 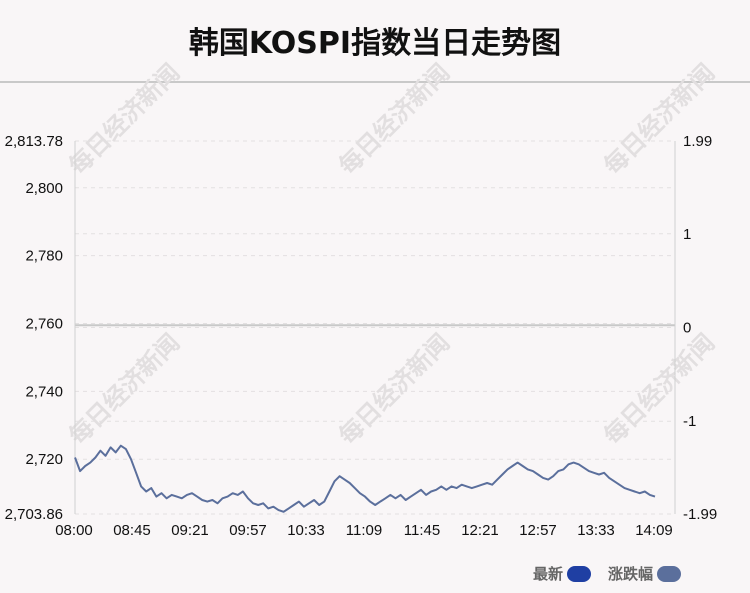 I want to click on legend-item-change: 涨跌幅, so click(x=645, y=573).